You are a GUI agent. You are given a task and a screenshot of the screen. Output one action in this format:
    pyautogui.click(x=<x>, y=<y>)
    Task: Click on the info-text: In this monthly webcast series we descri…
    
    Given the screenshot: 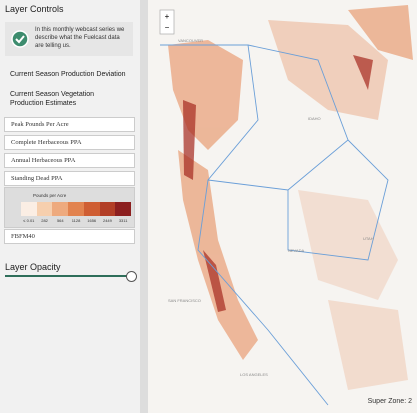 What is the action you would take?
    pyautogui.click(x=80, y=38)
    